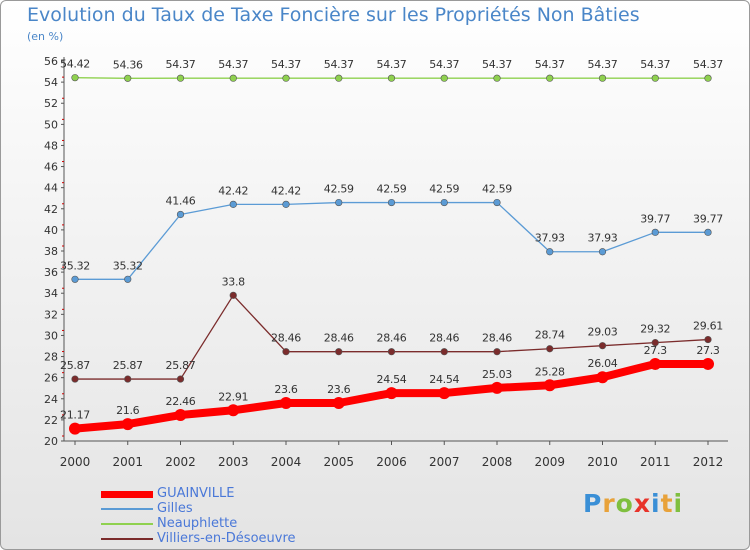  What do you see at coordinates (391, 462) in the screenshot?
I see `x-tick-label: 2006` at bounding box center [391, 462].